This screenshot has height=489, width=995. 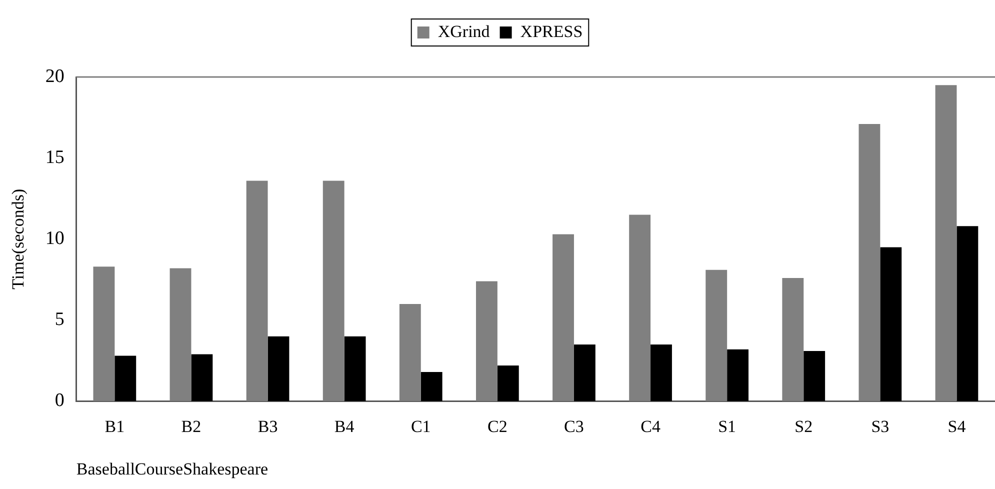 What do you see at coordinates (344, 426) in the screenshot?
I see `x-tick-label: B4` at bounding box center [344, 426].